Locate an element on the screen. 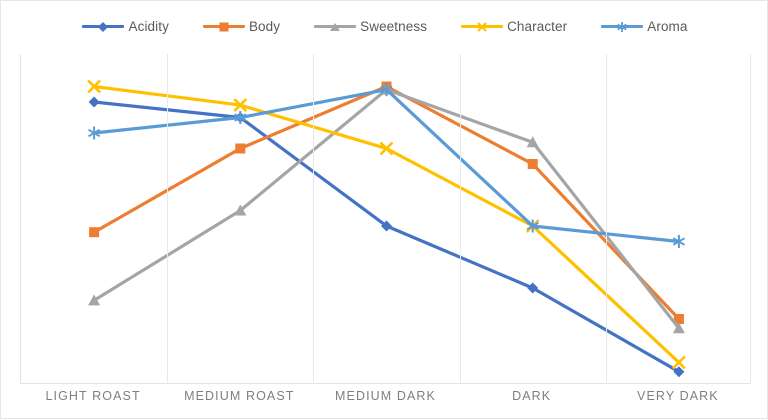  legend-item-body: Body is located at coordinates (241, 26).